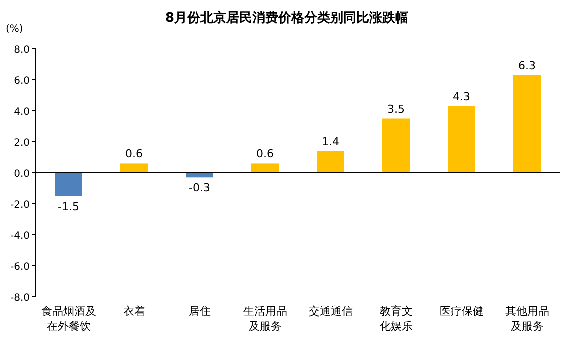 Image resolution: width=574 pixels, height=350 pixels. I want to click on data-label: 4.3, so click(461, 97).